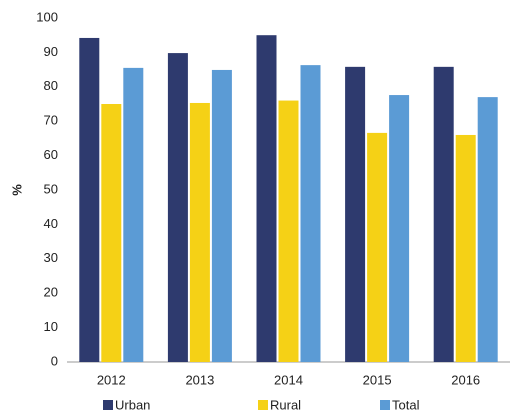 The image size is (514, 417). Describe the element at coordinates (51, 257) in the screenshot. I see `y-tick-label: 30` at that location.